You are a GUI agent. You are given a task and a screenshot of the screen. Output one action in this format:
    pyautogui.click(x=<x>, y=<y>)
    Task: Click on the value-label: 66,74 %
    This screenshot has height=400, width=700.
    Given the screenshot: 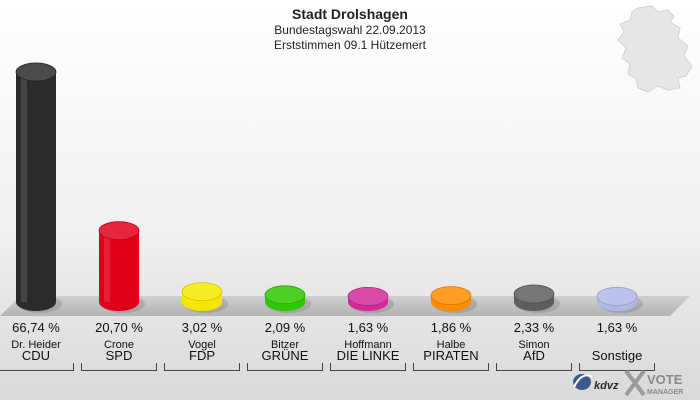 What is the action you would take?
    pyautogui.click(x=36, y=327)
    